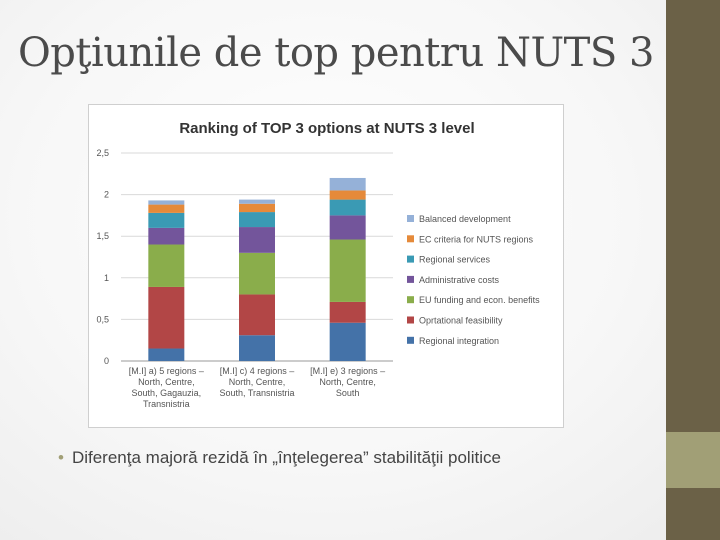 Image resolution: width=720 pixels, height=540 pixels. Describe the element at coordinates (476, 239) in the screenshot. I see `legend-label: EC criteria for NUTS regions` at that location.